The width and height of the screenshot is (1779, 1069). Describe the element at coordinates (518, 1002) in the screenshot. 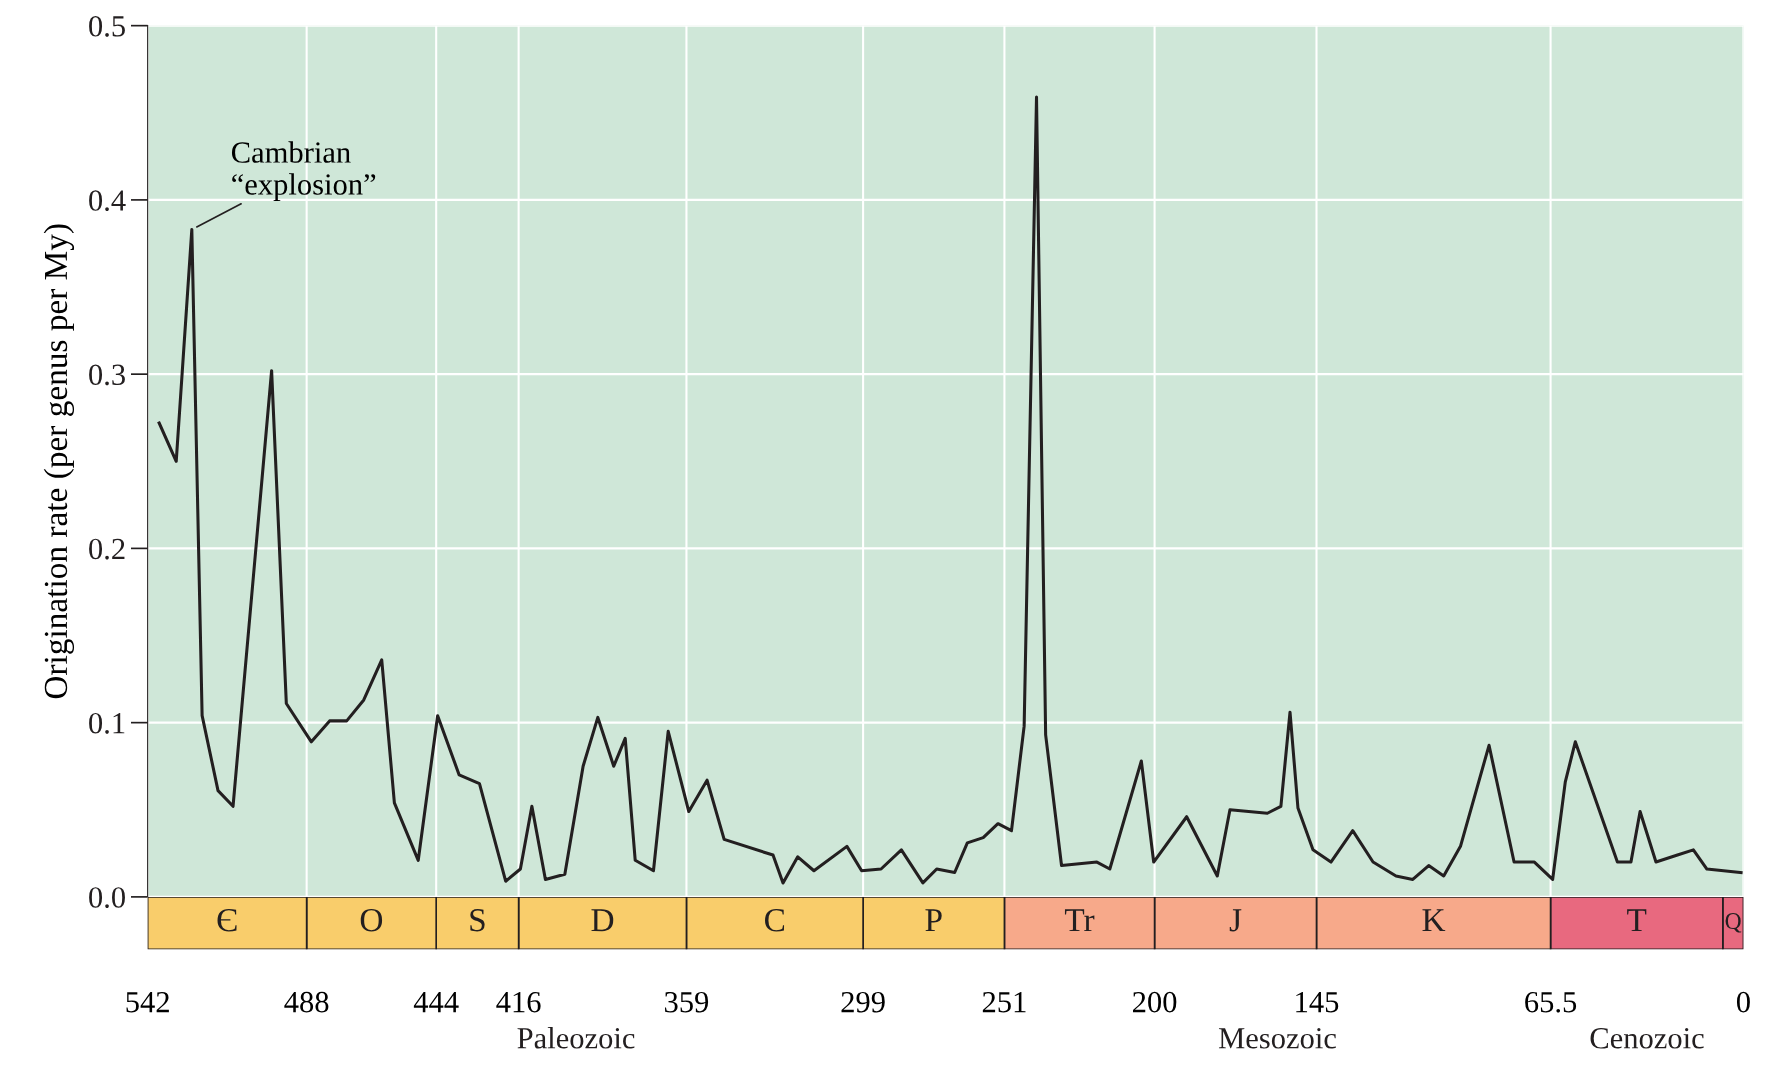

I see `x-tick-label: 416` at that location.